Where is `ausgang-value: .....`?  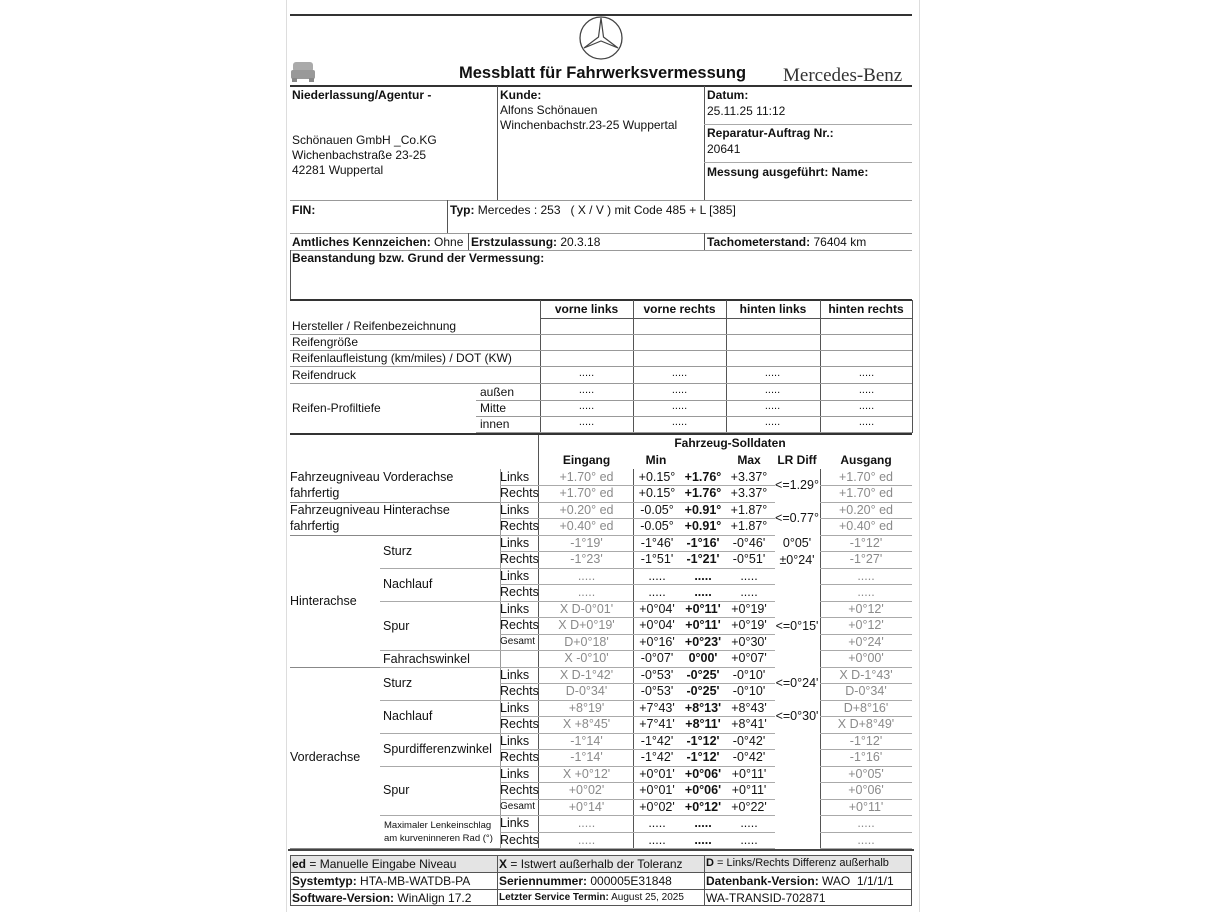
ausgang-value: ..... is located at coordinates (866, 823).